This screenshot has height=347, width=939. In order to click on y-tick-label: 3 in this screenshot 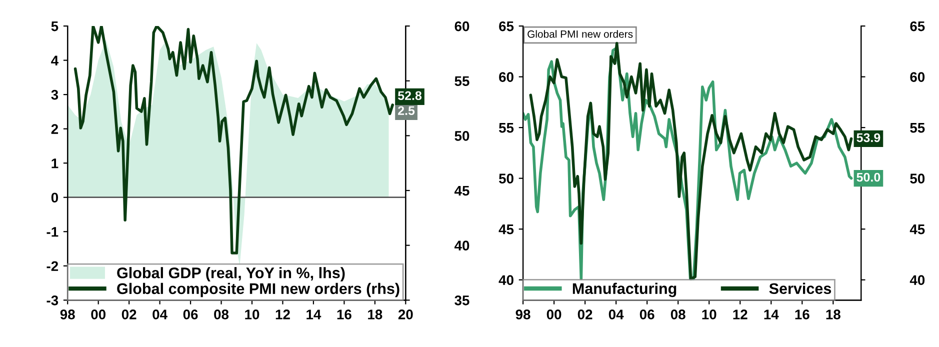, I will do `click(54, 95)`.